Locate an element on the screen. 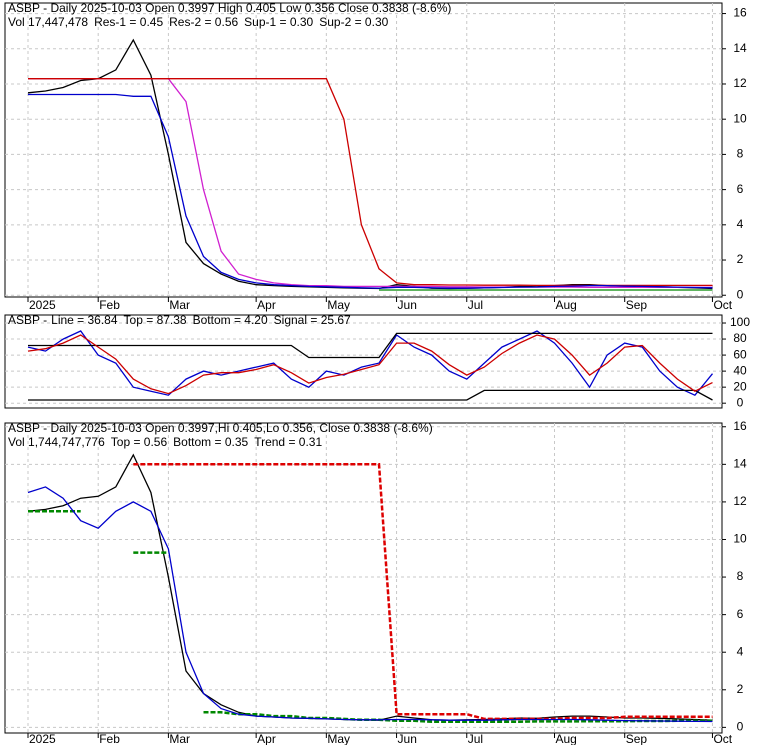 Image resolution: width=780 pixels, height=745 pixels. legend-entry: Sup-1 = 0.30 is located at coordinates (278, 22).